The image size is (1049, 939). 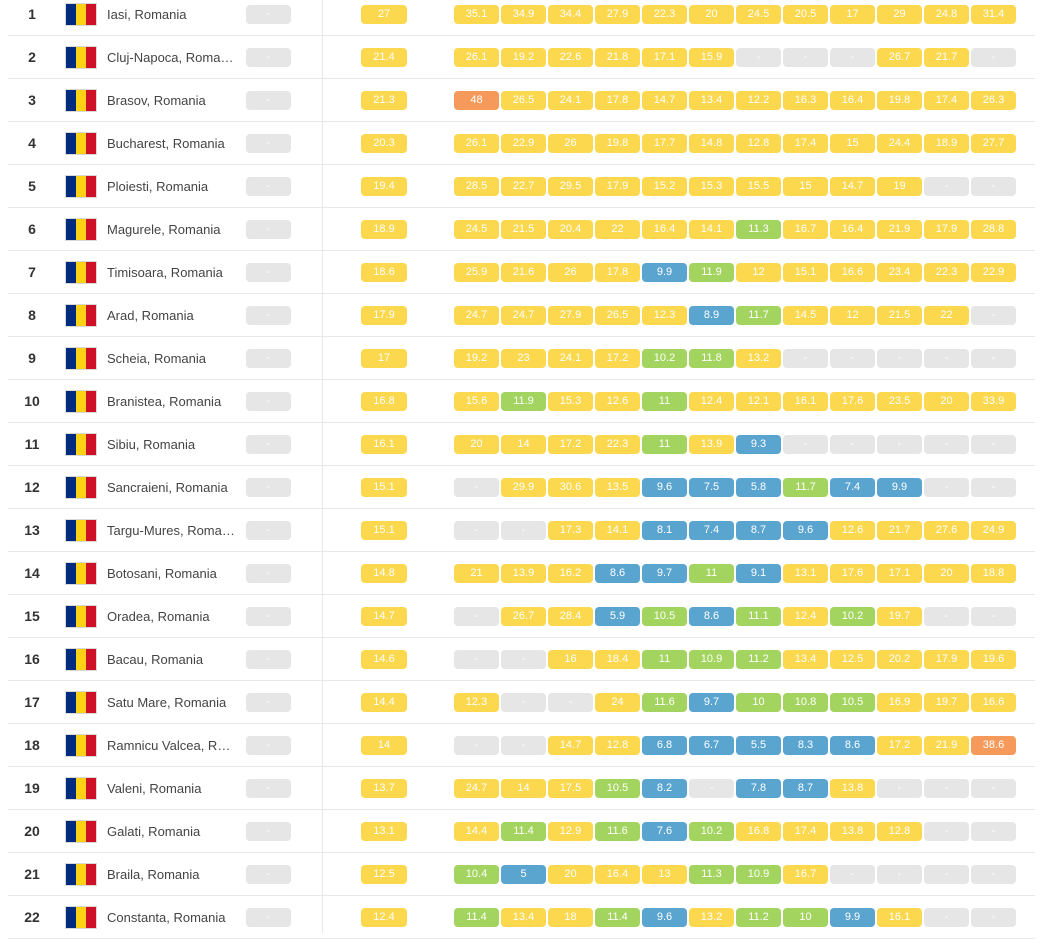 I want to click on monthly-value-badge: 10, so click(x=805, y=917).